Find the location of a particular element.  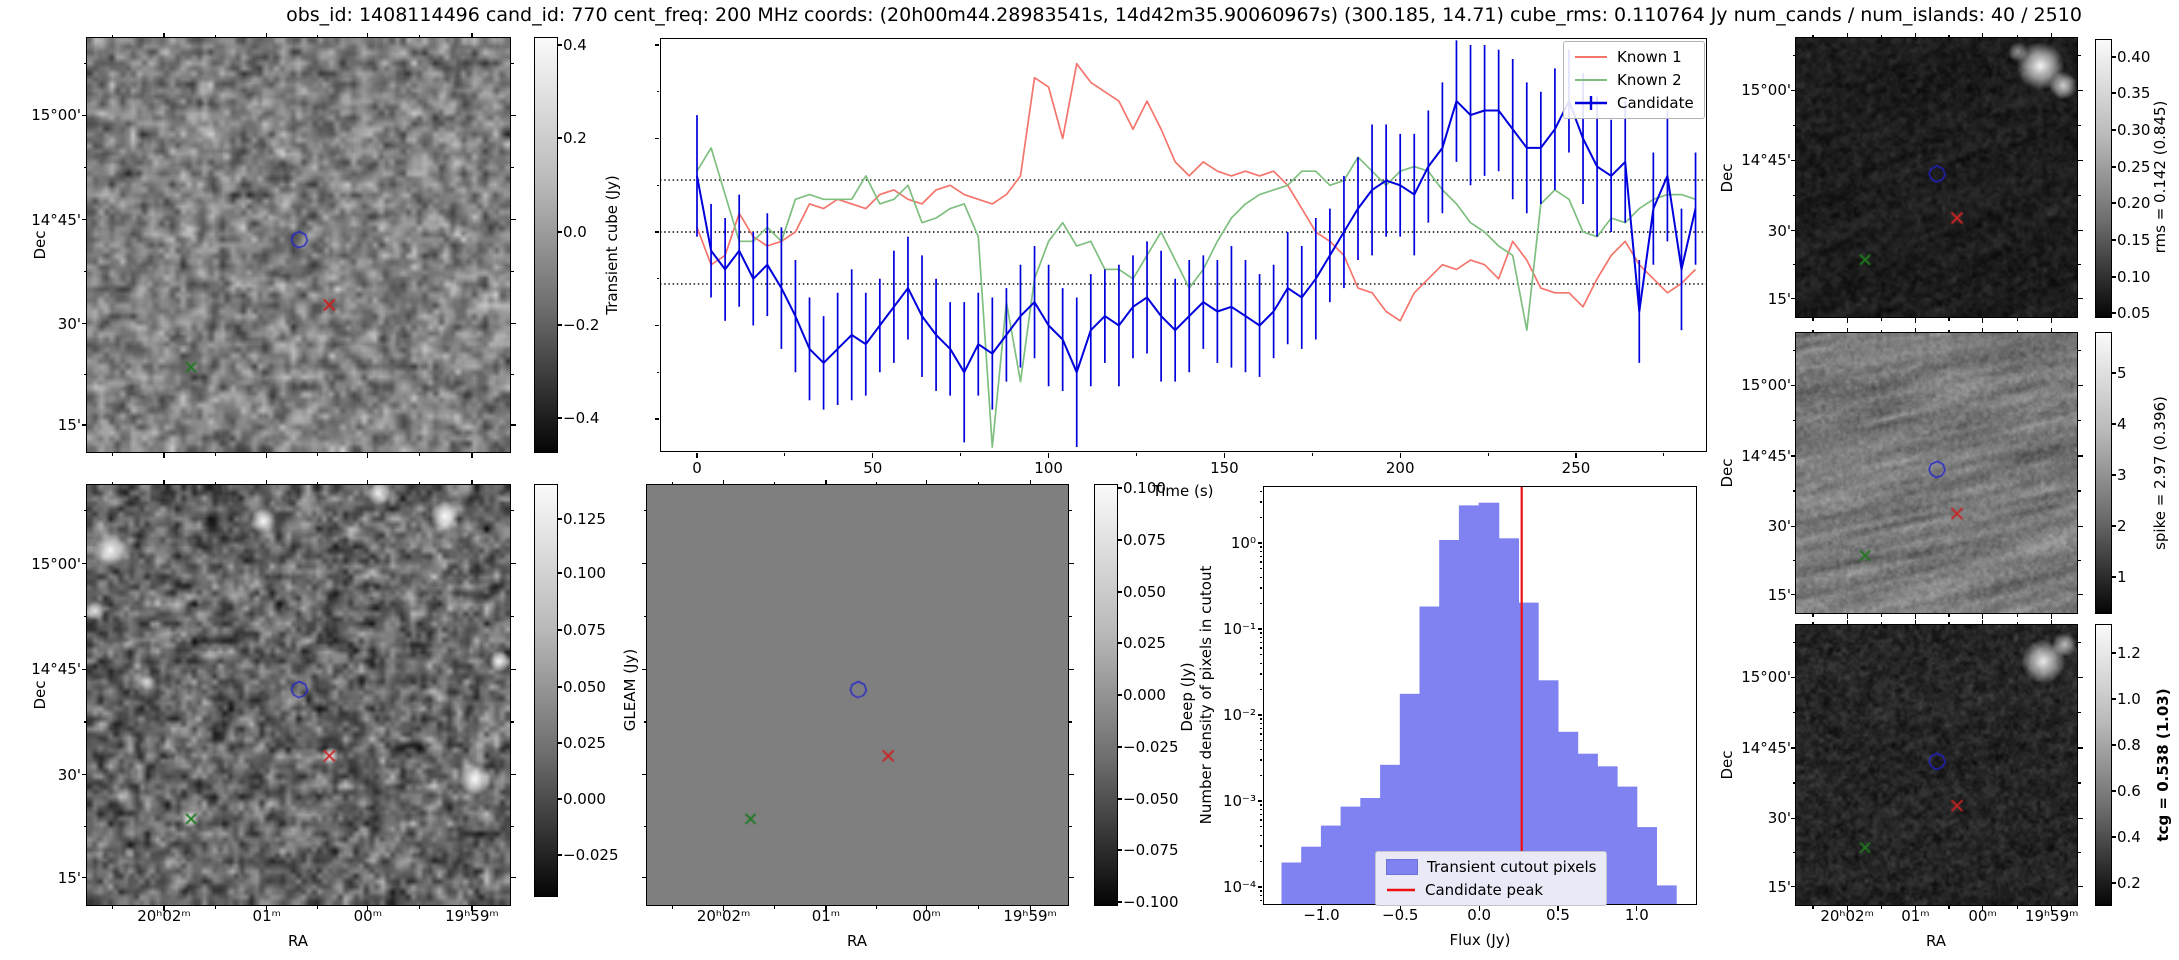

ra-tick-label: 19ʰ59ᵐ is located at coordinates (472, 916).